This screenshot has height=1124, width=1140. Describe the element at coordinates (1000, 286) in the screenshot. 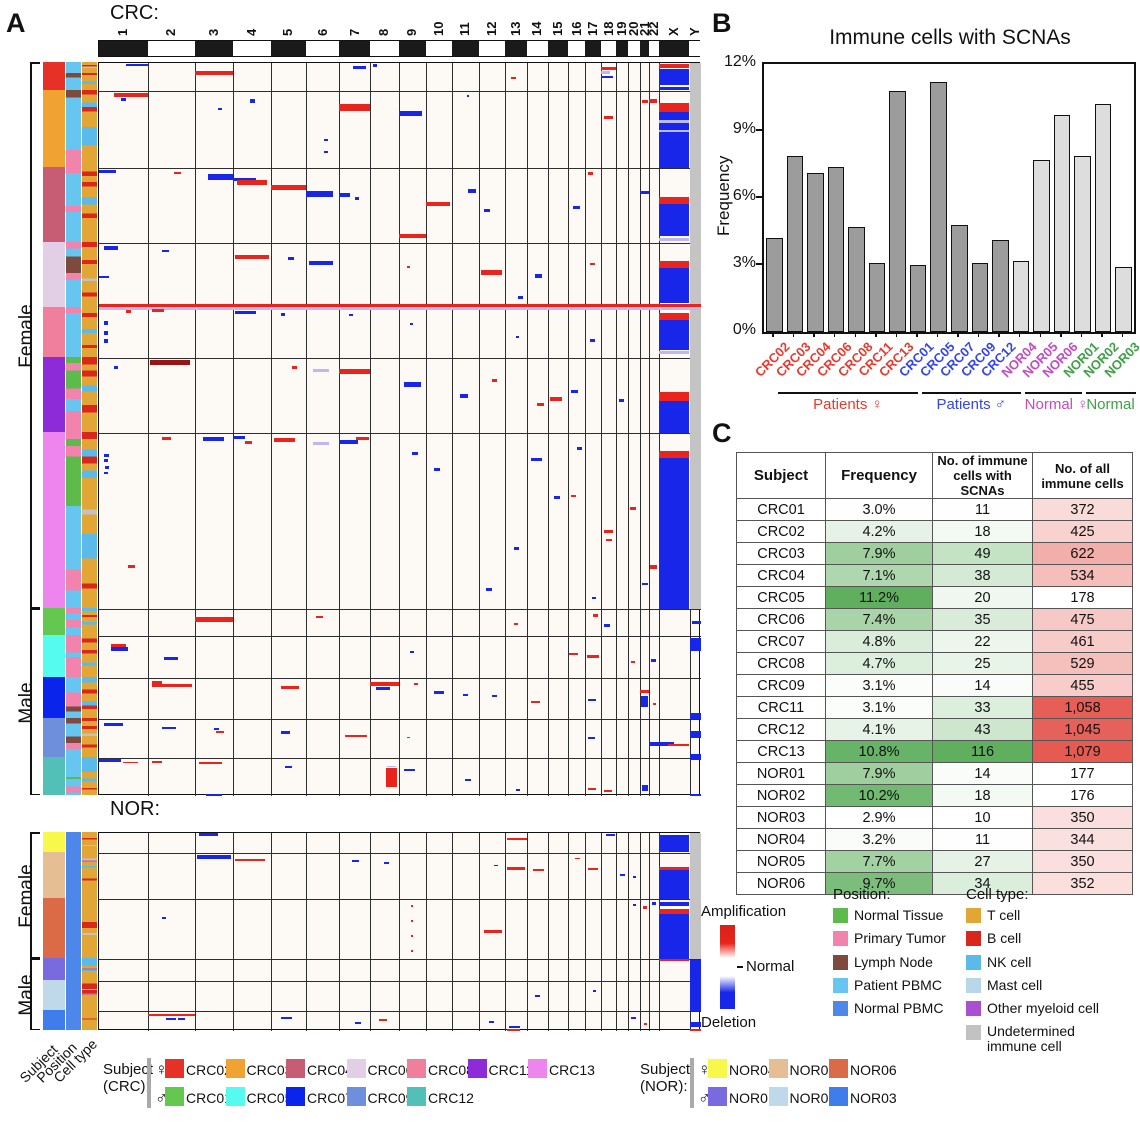

I see `frequency-bar-CRC12` at that location.